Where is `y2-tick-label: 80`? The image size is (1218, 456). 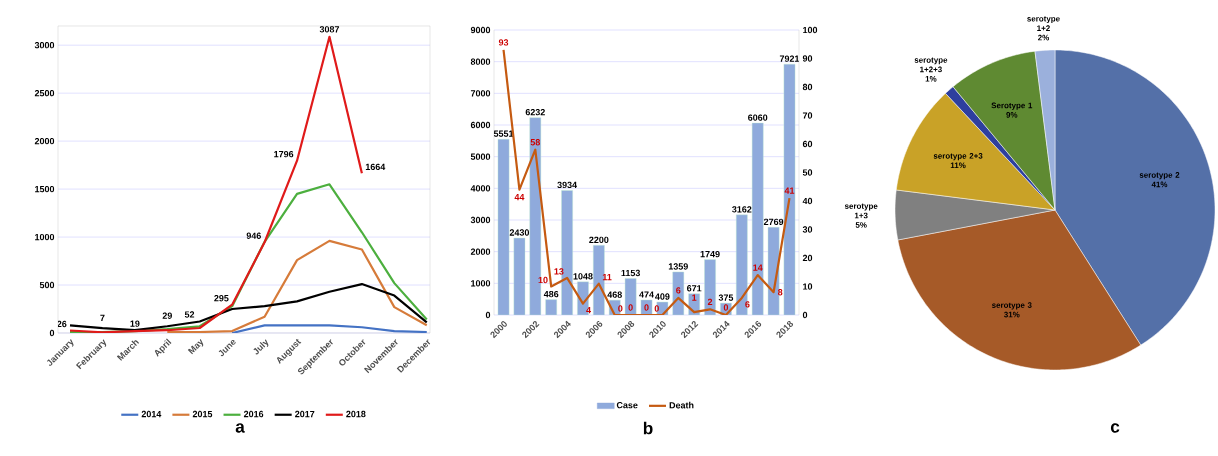
y2-tick-label: 80 is located at coordinates (807, 87).